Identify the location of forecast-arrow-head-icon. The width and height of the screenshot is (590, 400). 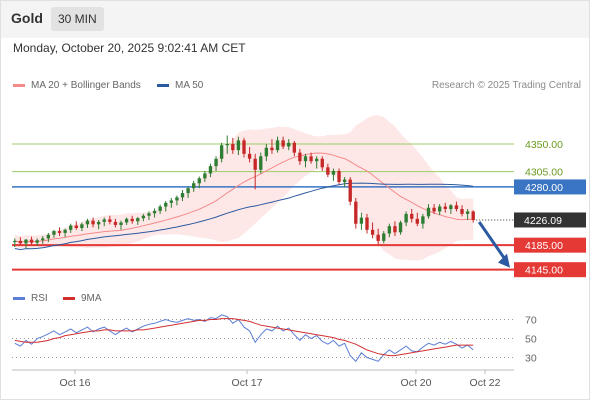
(504, 260).